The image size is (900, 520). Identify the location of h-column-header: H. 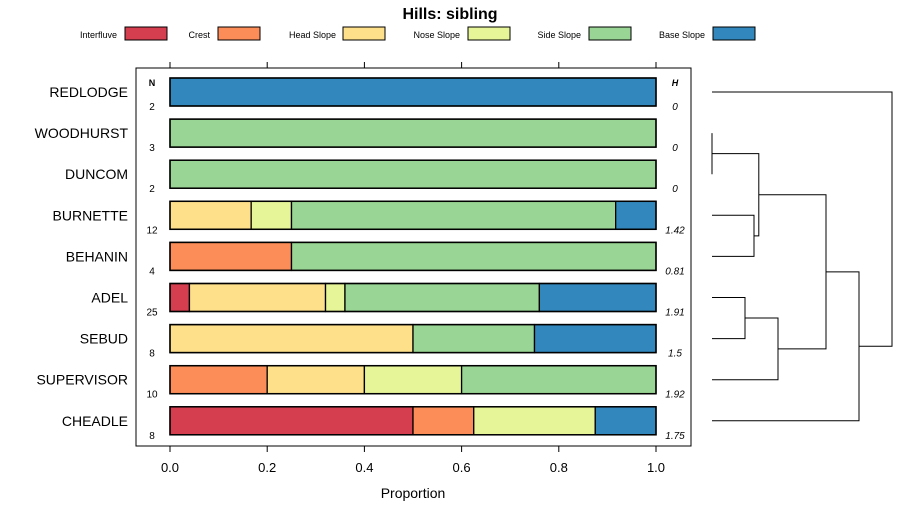
(675, 83).